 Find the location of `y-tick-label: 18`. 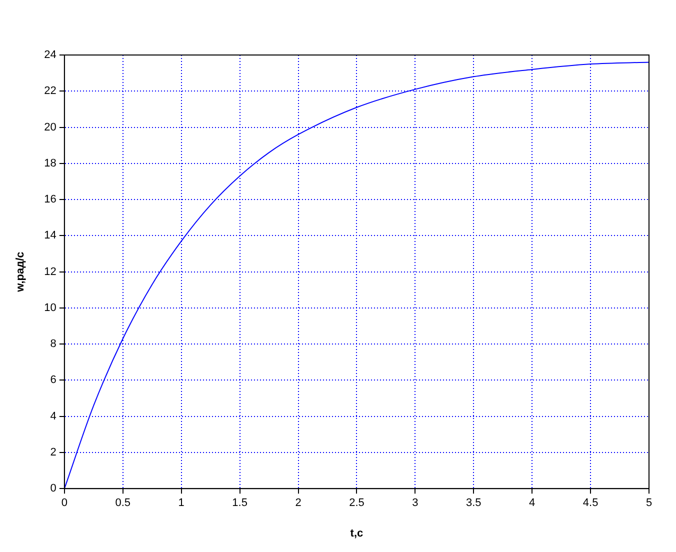

y-tick-label: 18 is located at coordinates (50, 163).